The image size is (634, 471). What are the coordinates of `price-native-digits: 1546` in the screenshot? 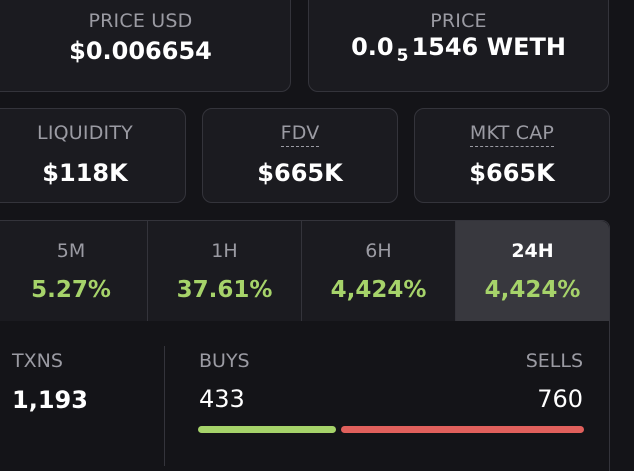 It's located at (445, 47).